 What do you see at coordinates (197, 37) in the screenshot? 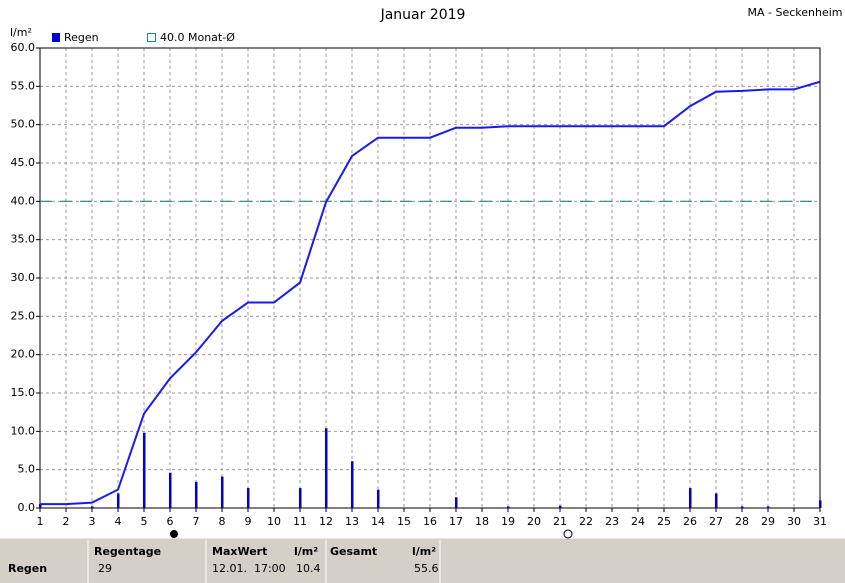
I see `legend-label: 40.0 Monat-Ø` at bounding box center [197, 37].